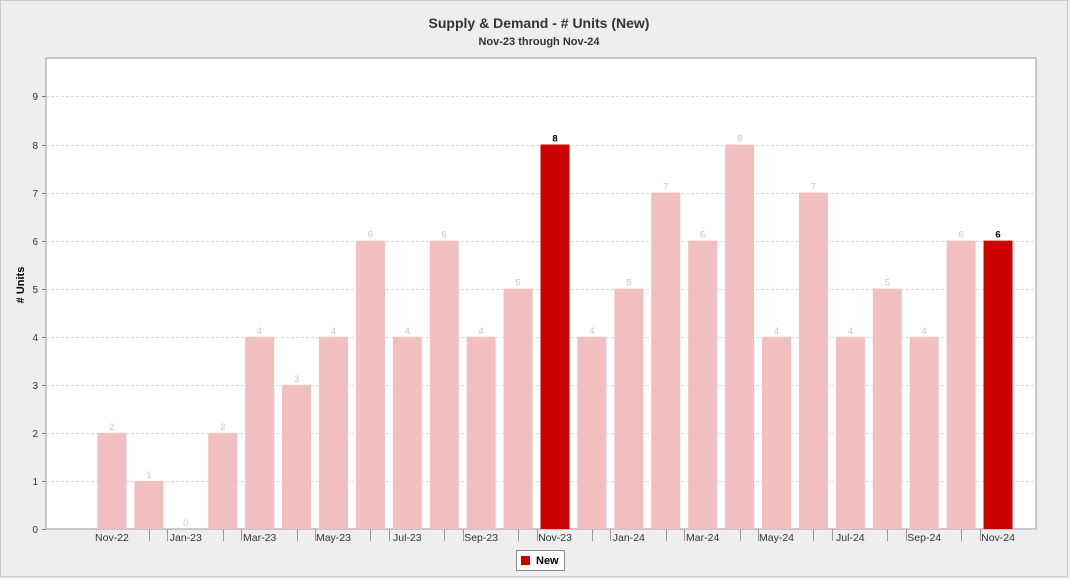  I want to click on y-tick-label: 2, so click(35, 434).